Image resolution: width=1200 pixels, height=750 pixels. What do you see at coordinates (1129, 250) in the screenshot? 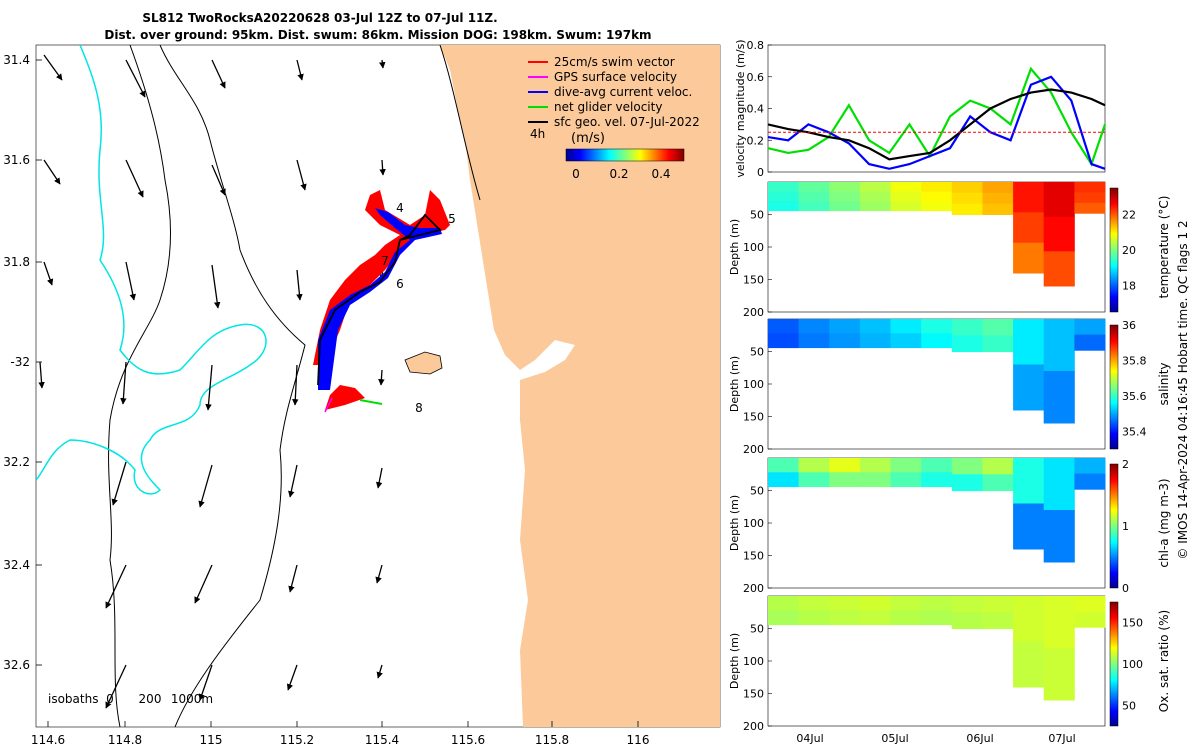
I see `colorbar-tick-label: 20` at bounding box center [1129, 250].